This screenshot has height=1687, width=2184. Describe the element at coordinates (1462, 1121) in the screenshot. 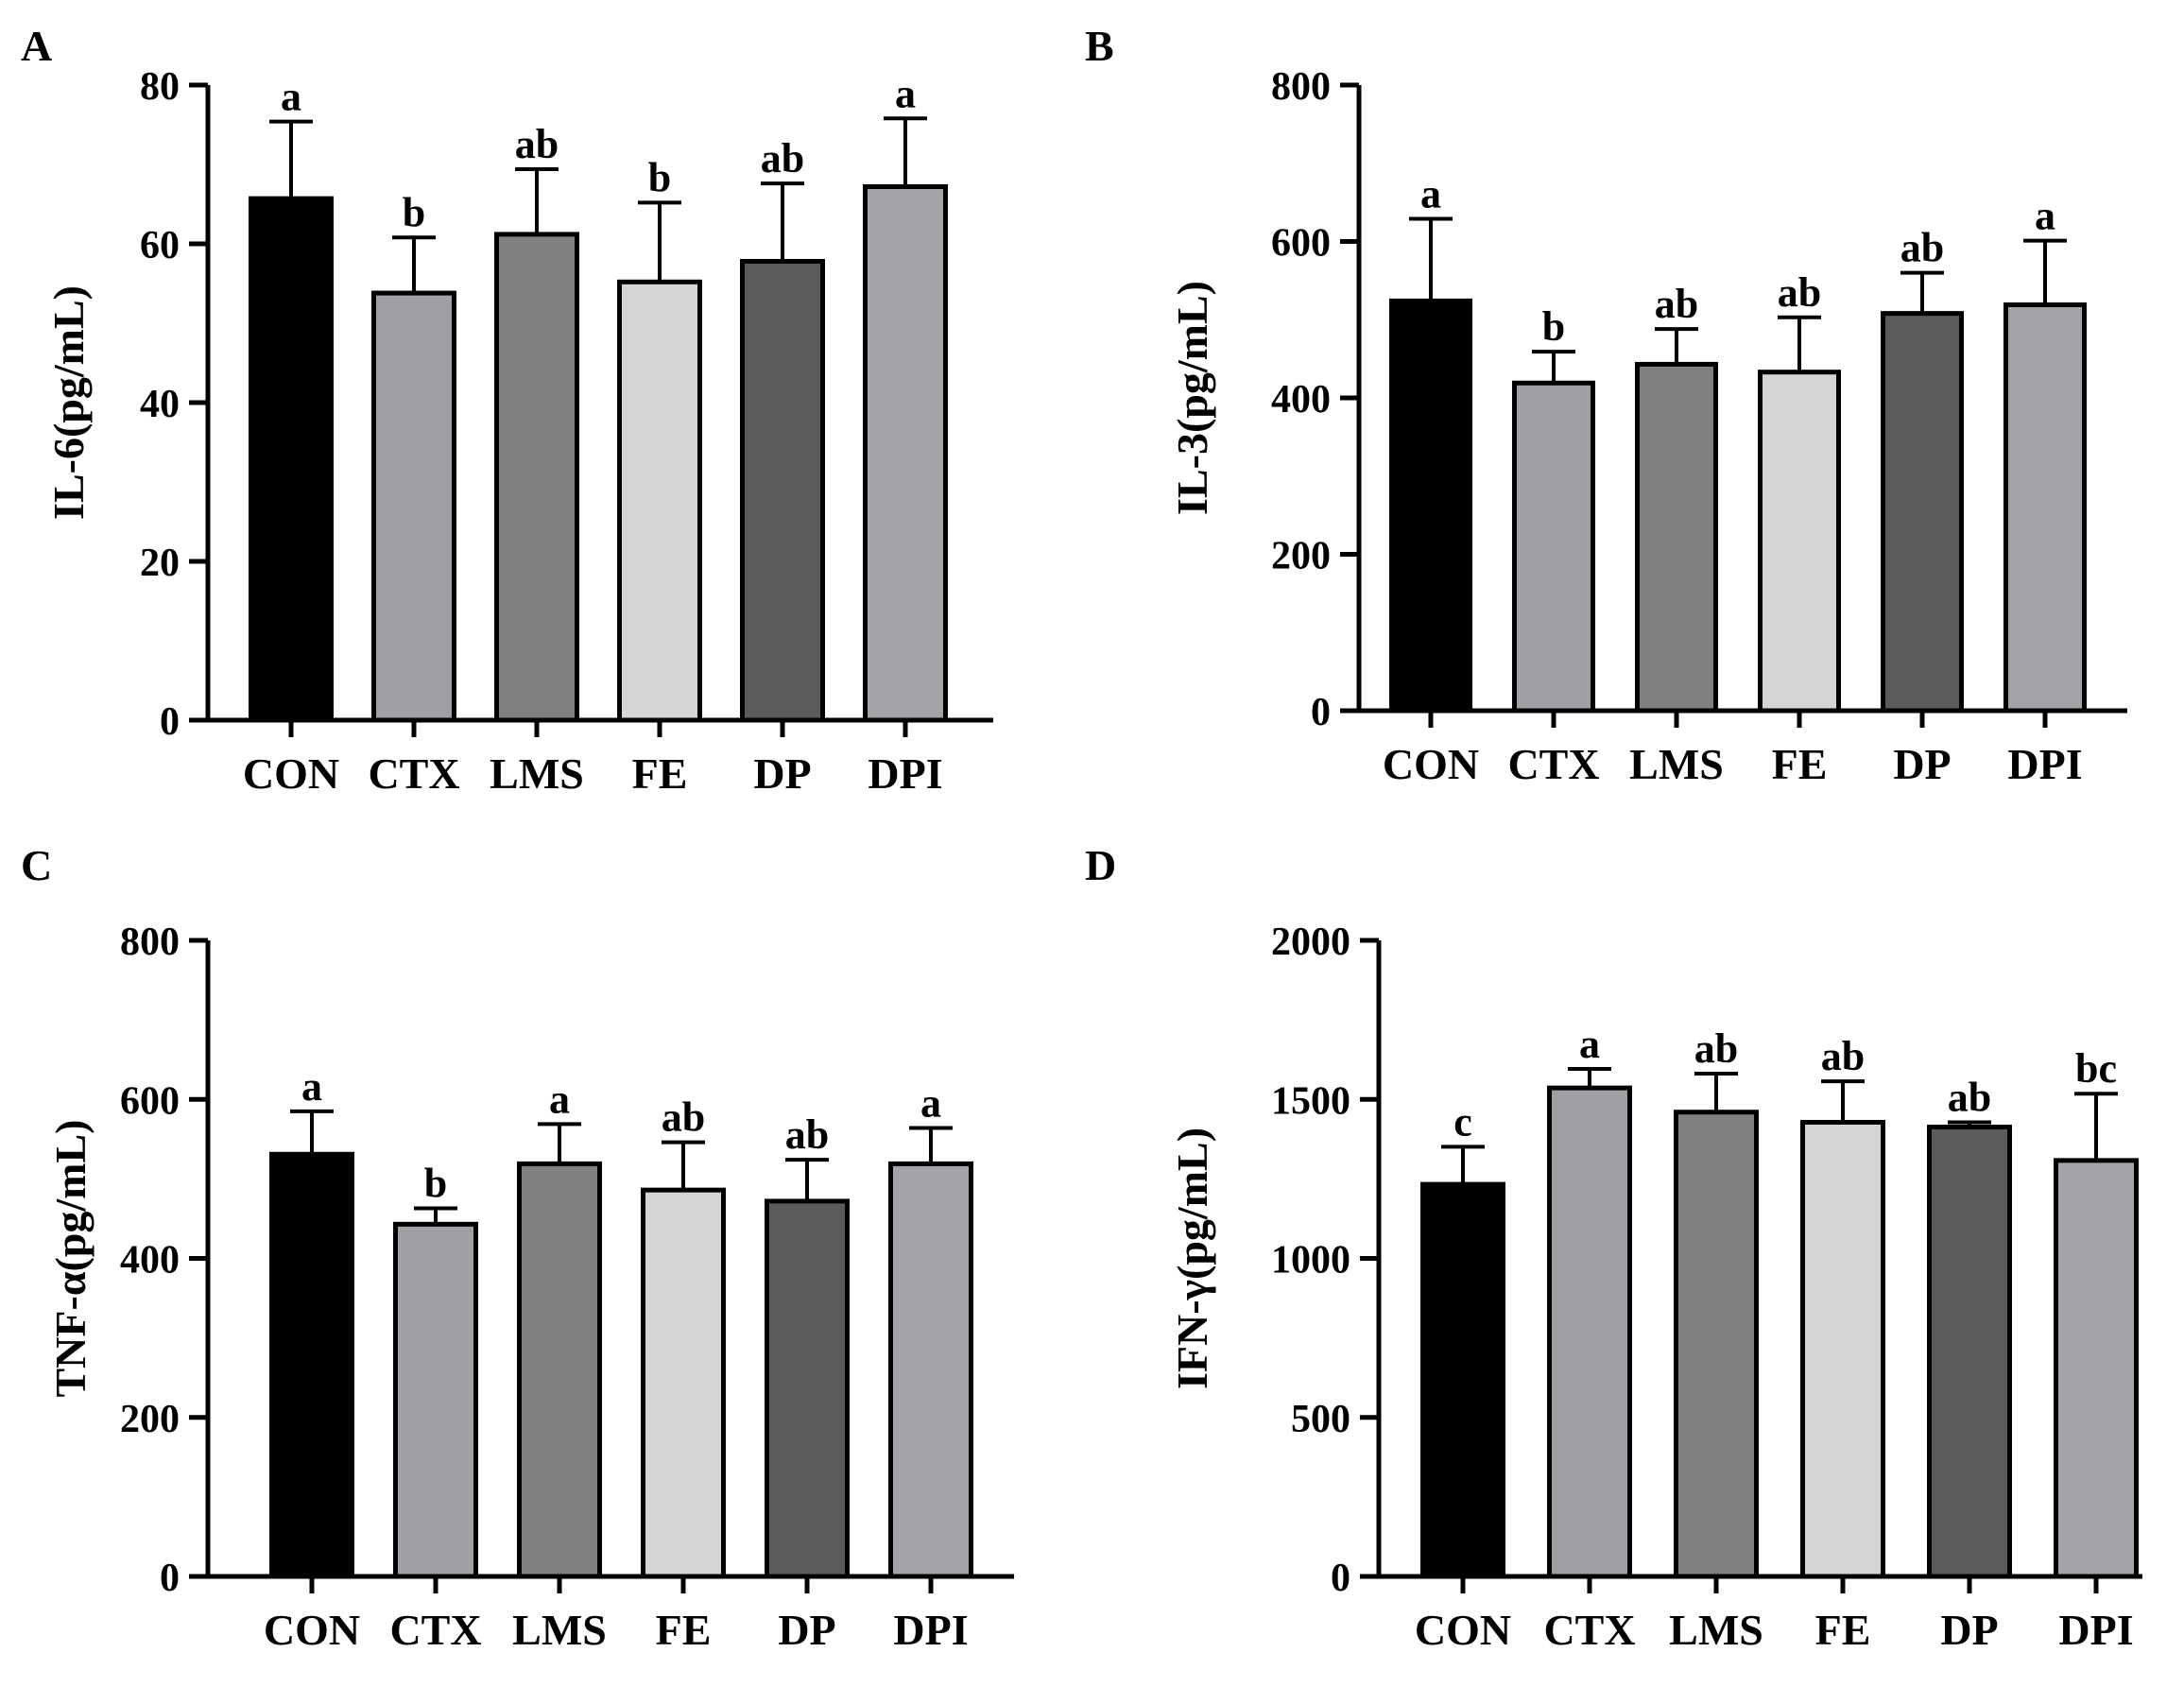

I see `significance-letter: c` at that location.